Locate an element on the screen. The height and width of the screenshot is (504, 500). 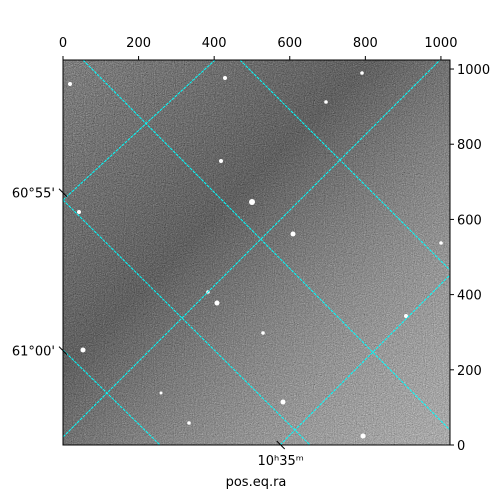
world-y-tick-label: 60°55' is located at coordinates (33, 194).